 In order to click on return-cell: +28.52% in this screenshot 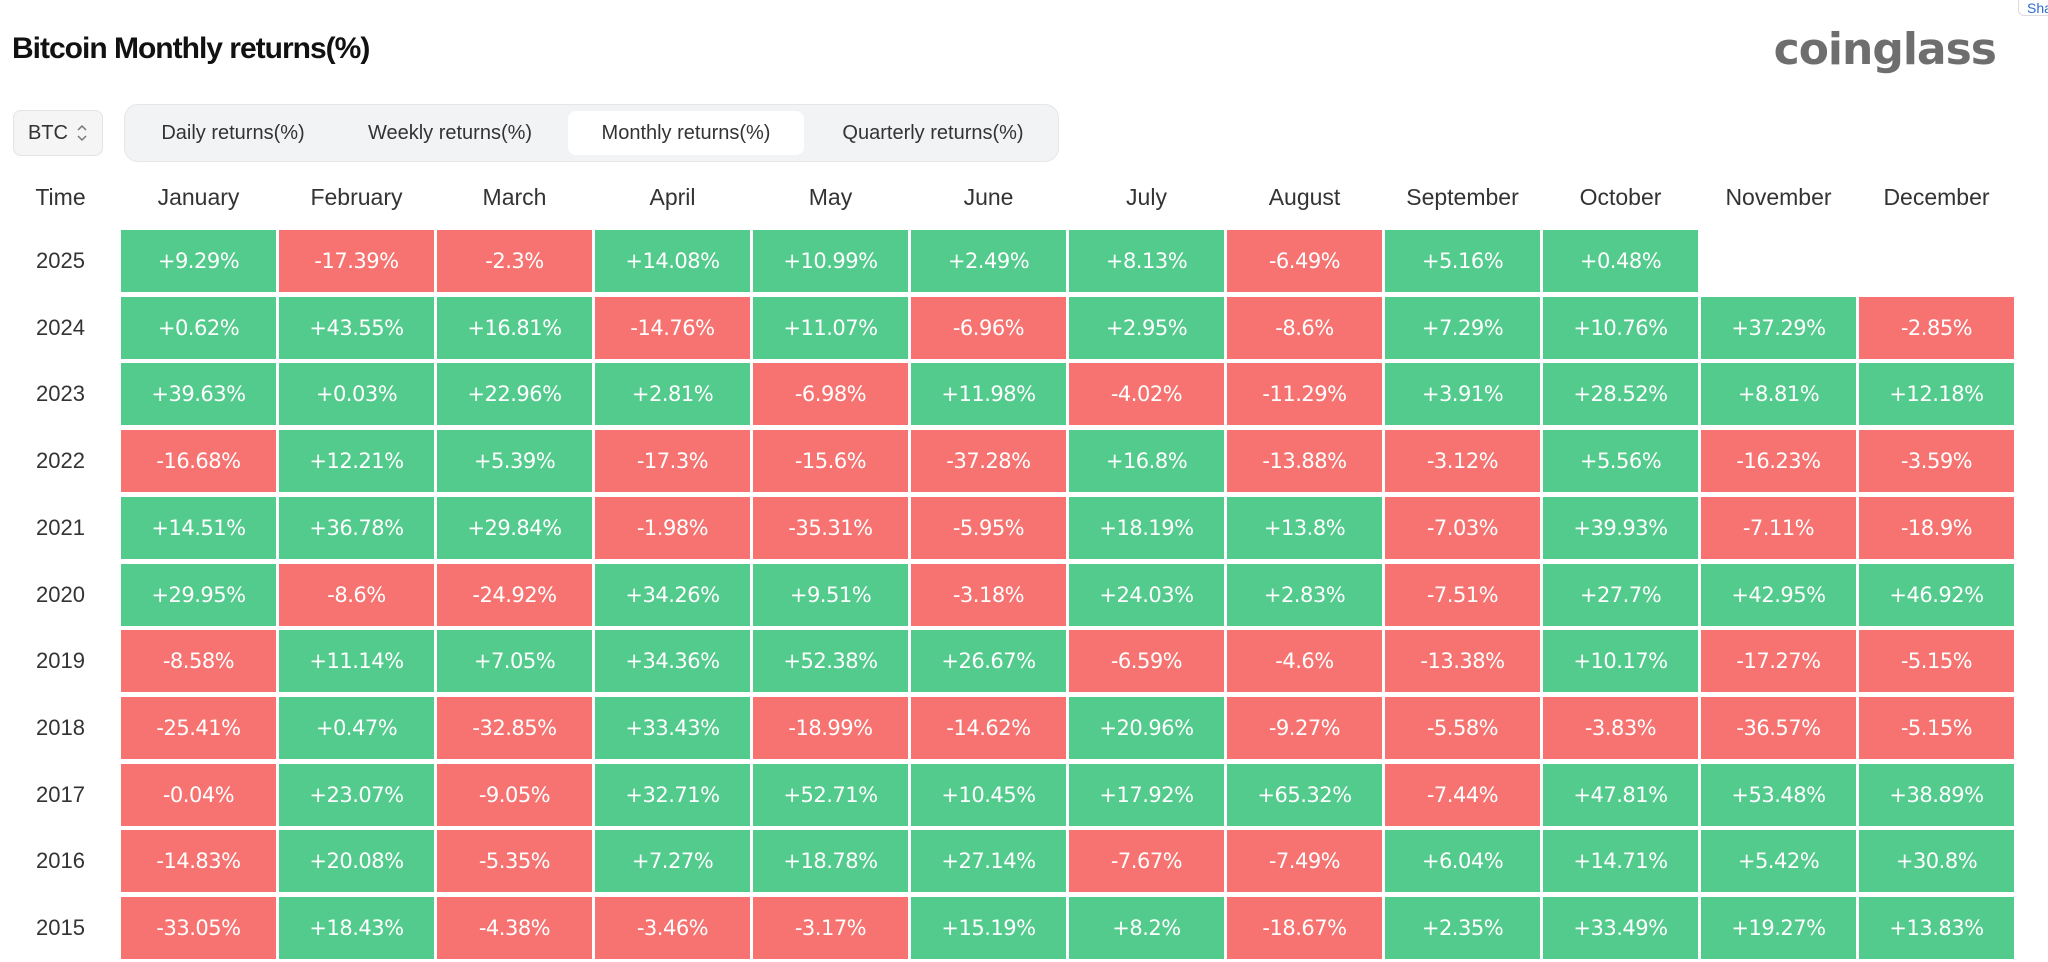, I will do `click(1620, 394)`.